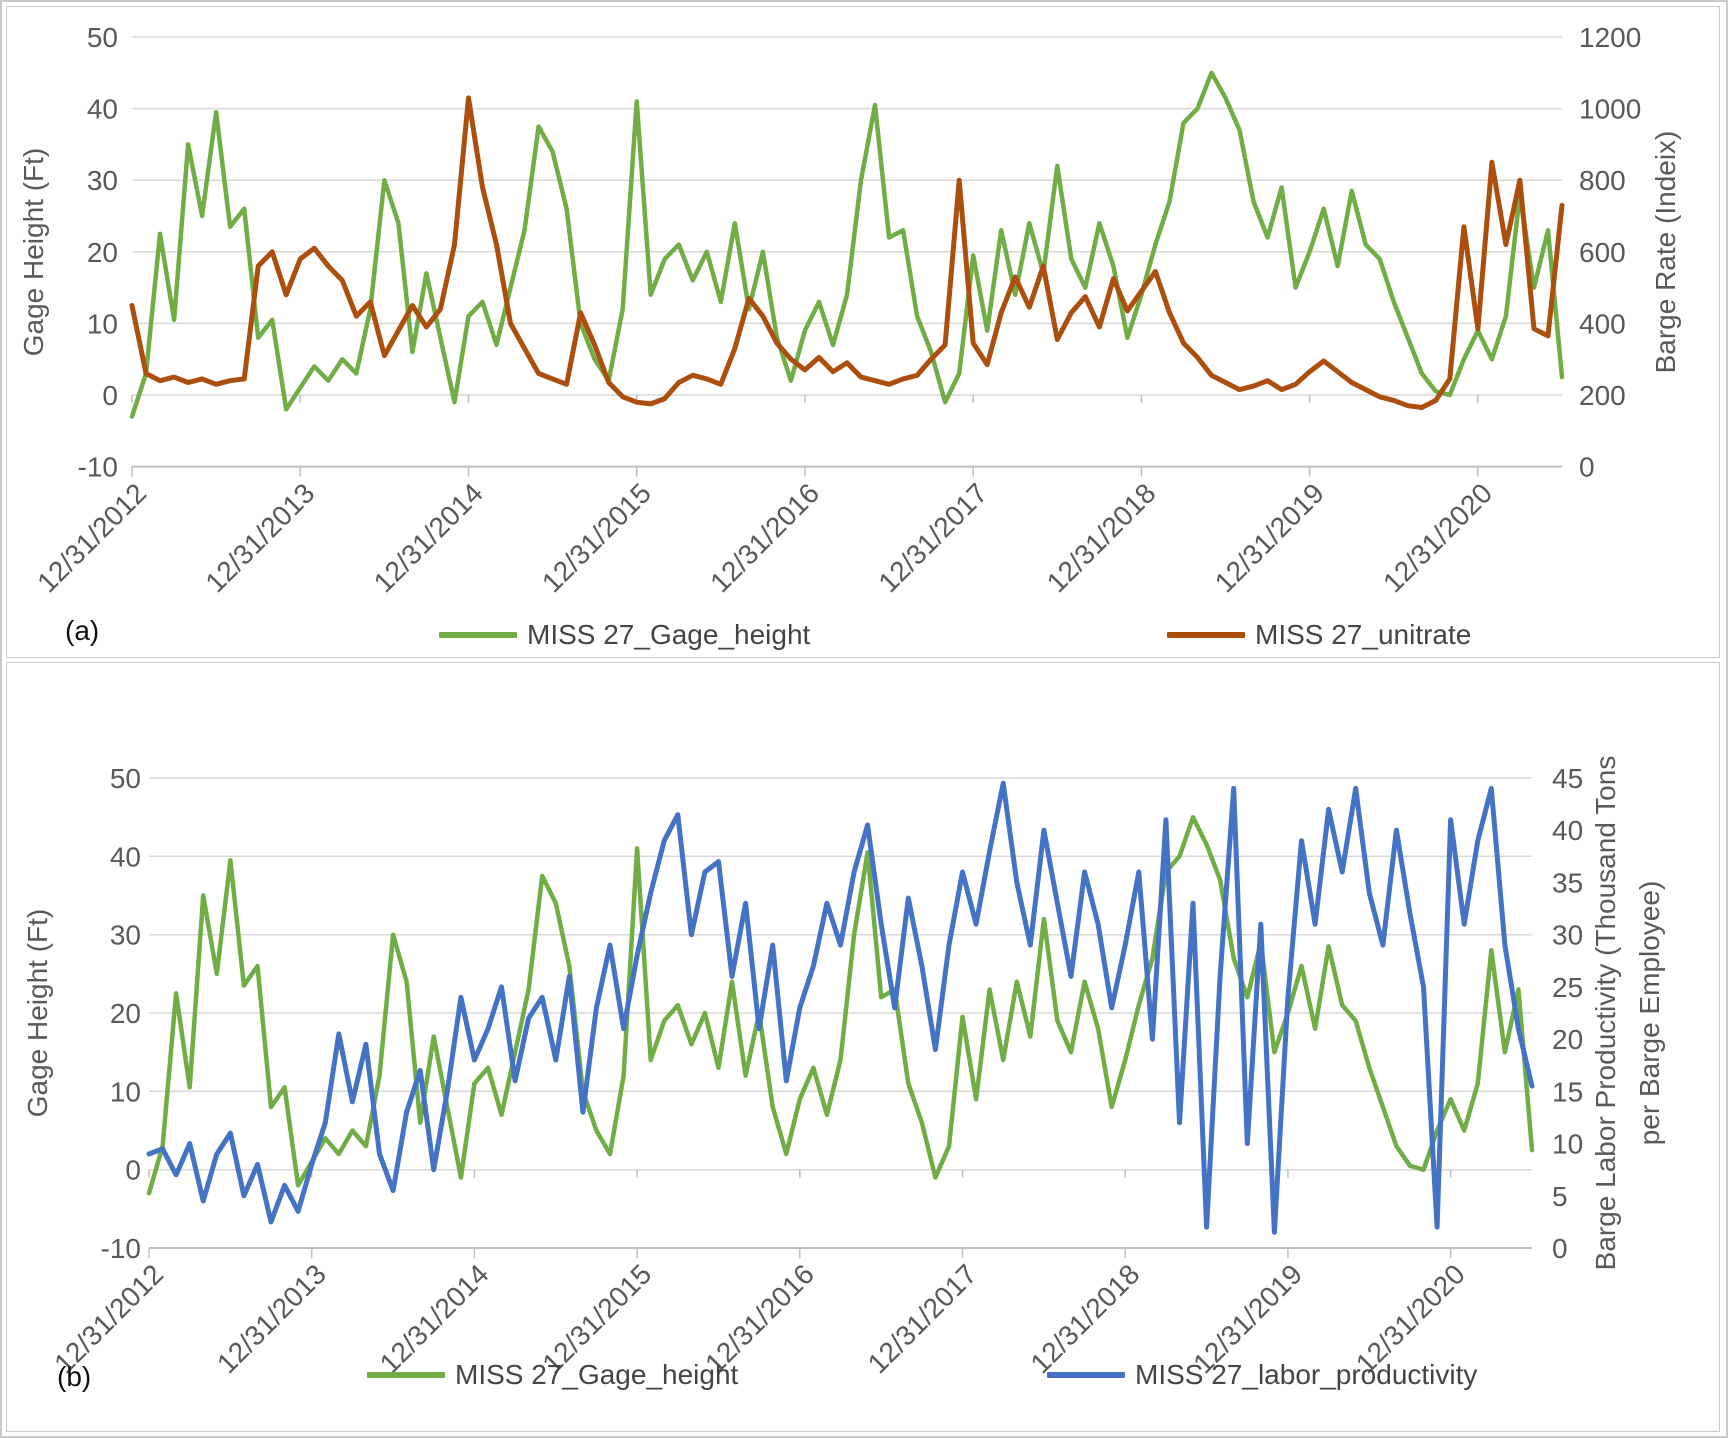 The width and height of the screenshot is (1728, 1438). I want to click on chart-b-y-left-title: Gage Height (Ft), so click(37, 1013).